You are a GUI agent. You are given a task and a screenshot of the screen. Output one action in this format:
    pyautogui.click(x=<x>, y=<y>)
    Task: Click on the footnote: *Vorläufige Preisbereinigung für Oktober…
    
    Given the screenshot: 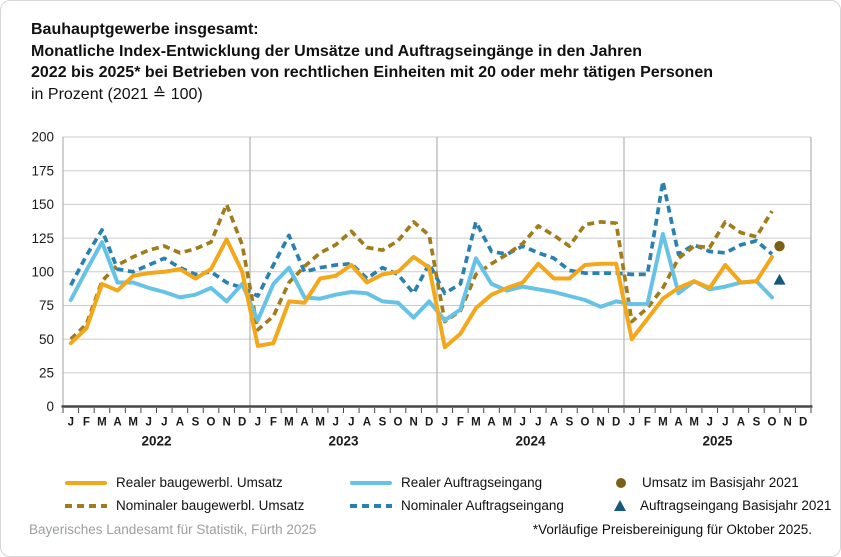 What is the action you would take?
    pyautogui.click(x=672, y=529)
    